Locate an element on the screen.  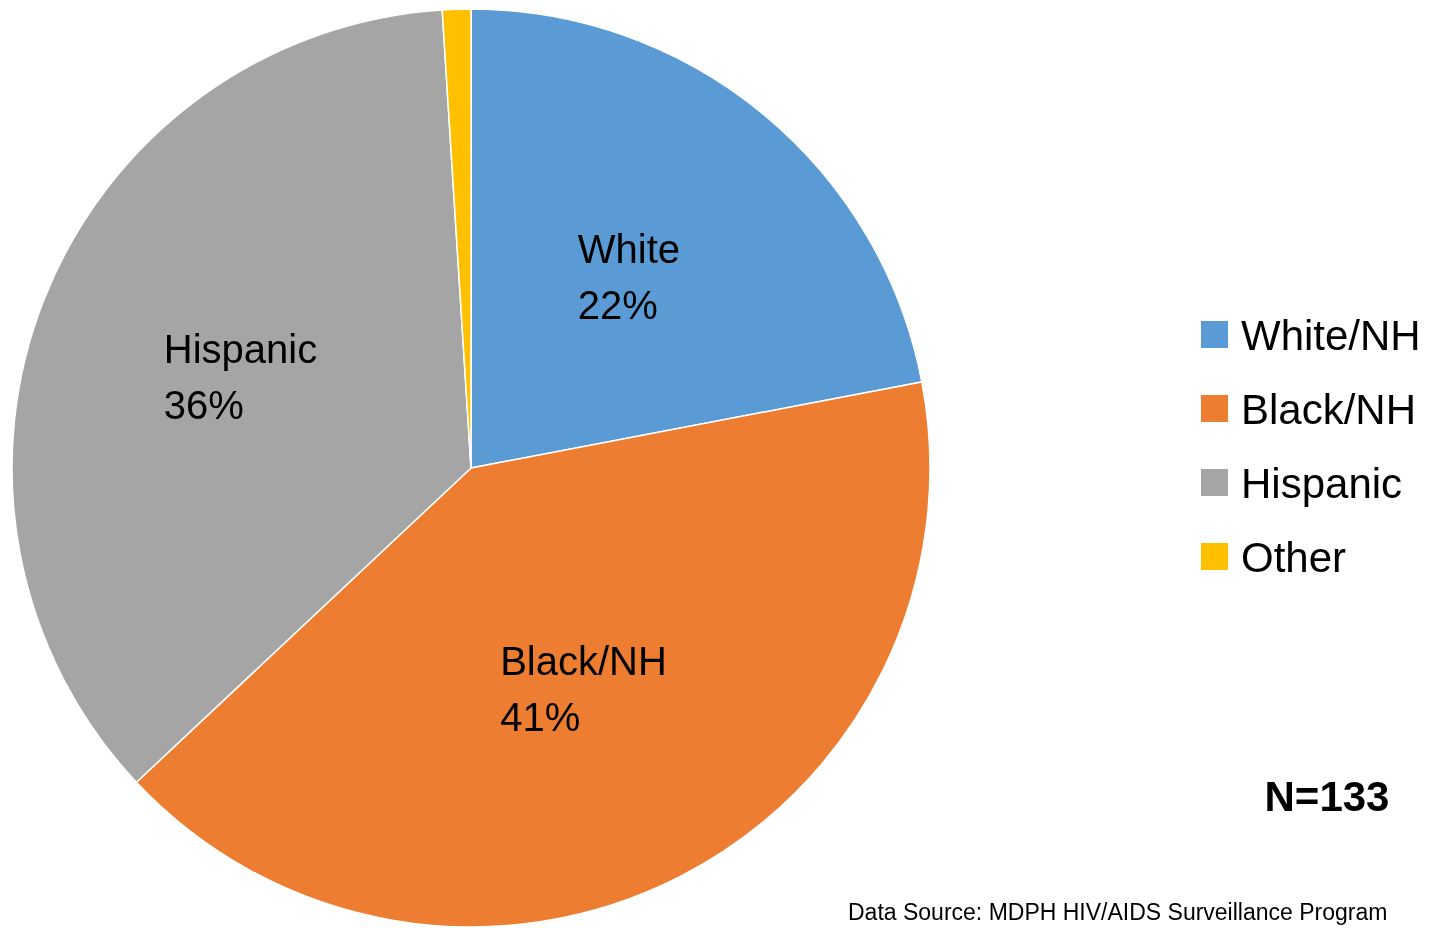
legend-label: White/NH is located at coordinates (1331, 335).